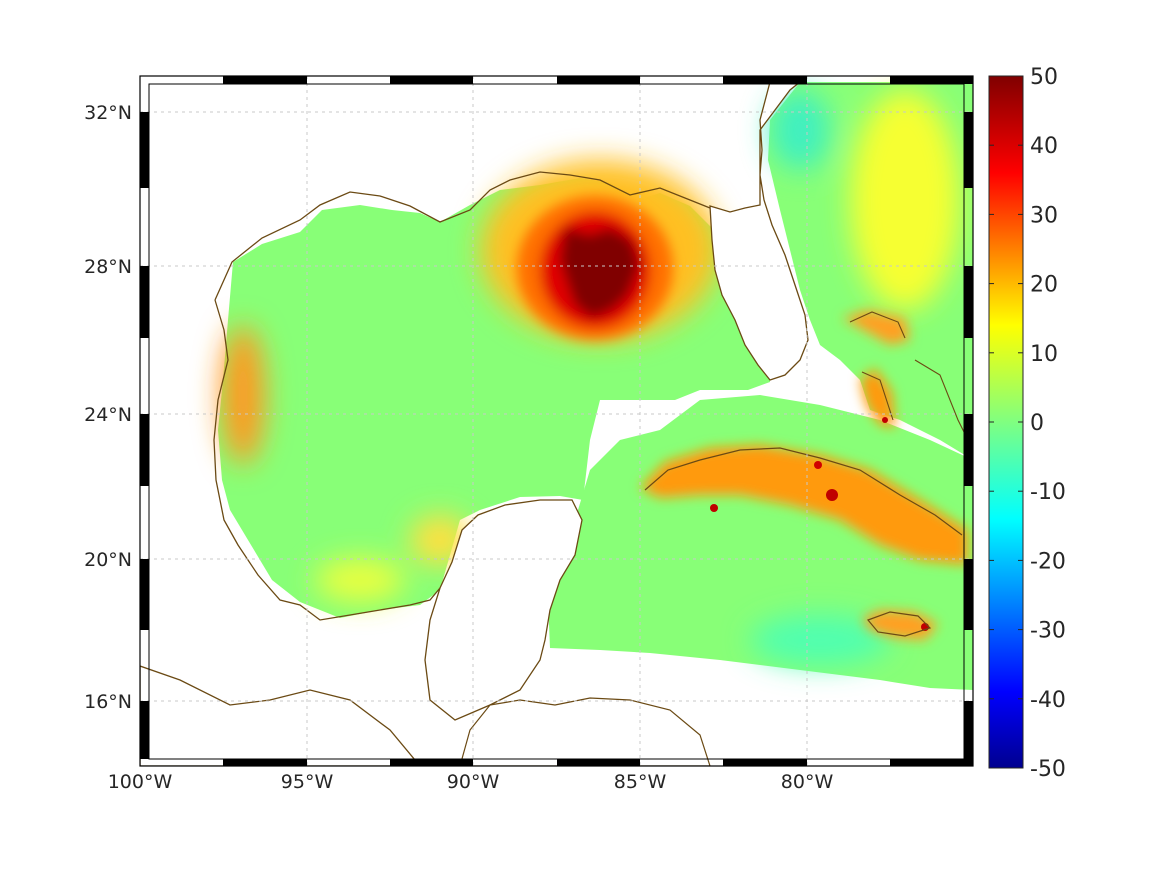  I want to click on y-tick-label: 32°N, so click(108, 113).